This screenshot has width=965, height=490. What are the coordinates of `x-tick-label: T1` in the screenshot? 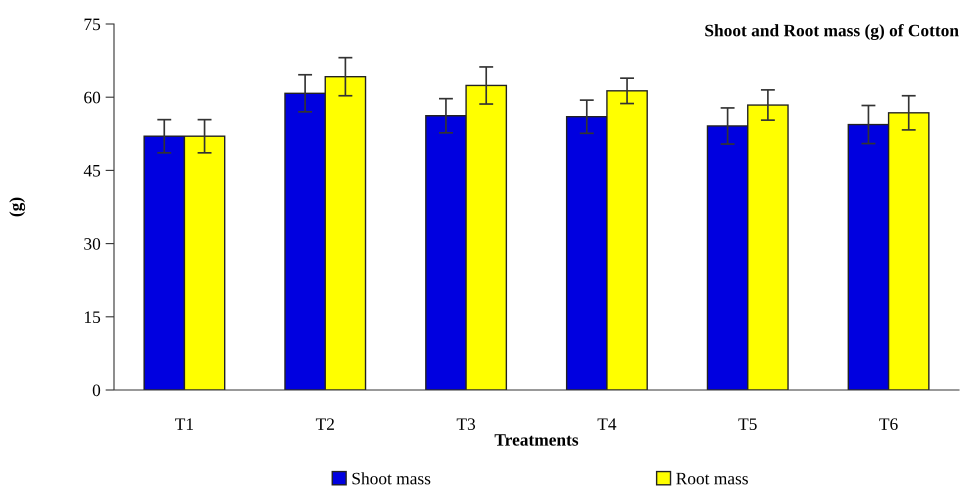 It's located at (184, 424).